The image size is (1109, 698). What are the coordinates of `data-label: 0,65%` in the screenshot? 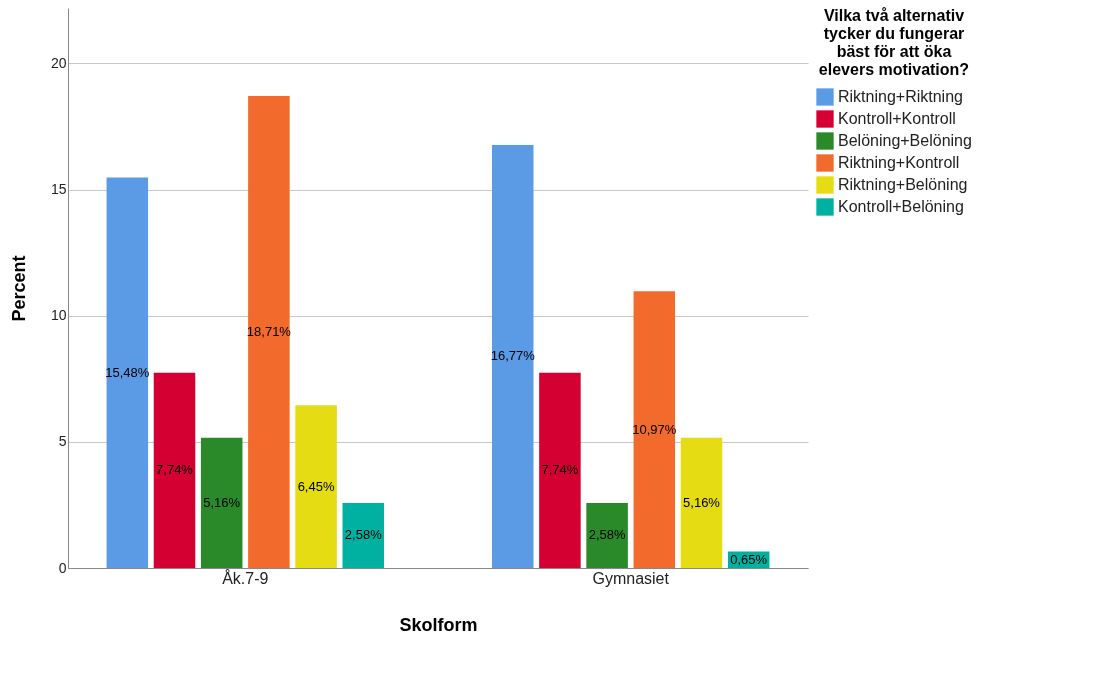 It's located at (749, 559).